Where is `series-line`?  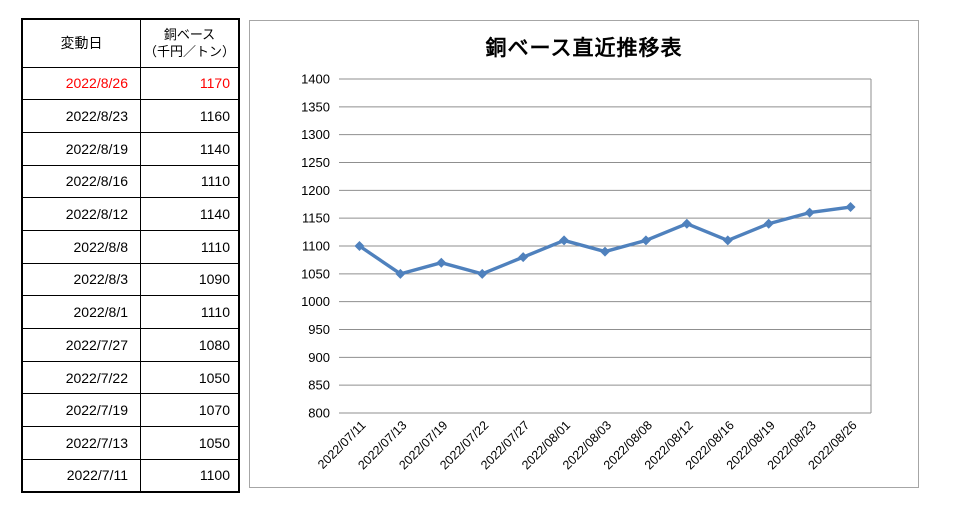 series-line is located at coordinates (605, 240).